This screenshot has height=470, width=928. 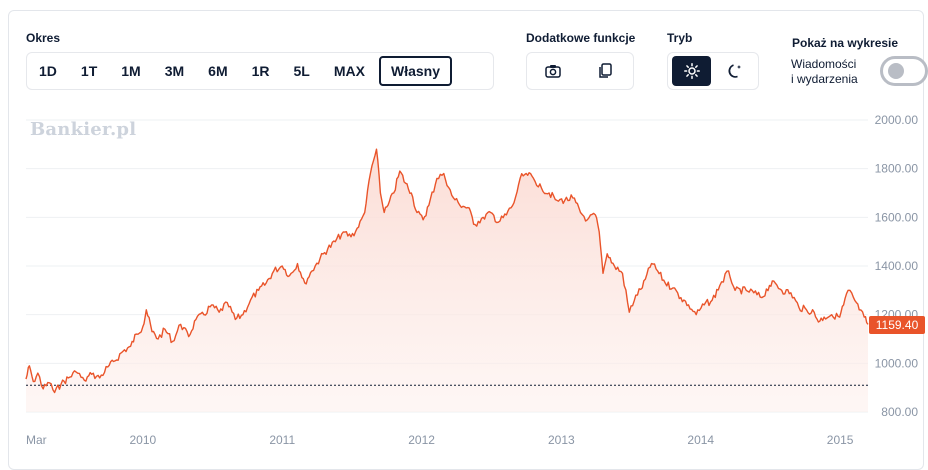 I want to click on y-tick-label: 1000.00, so click(x=897, y=363).